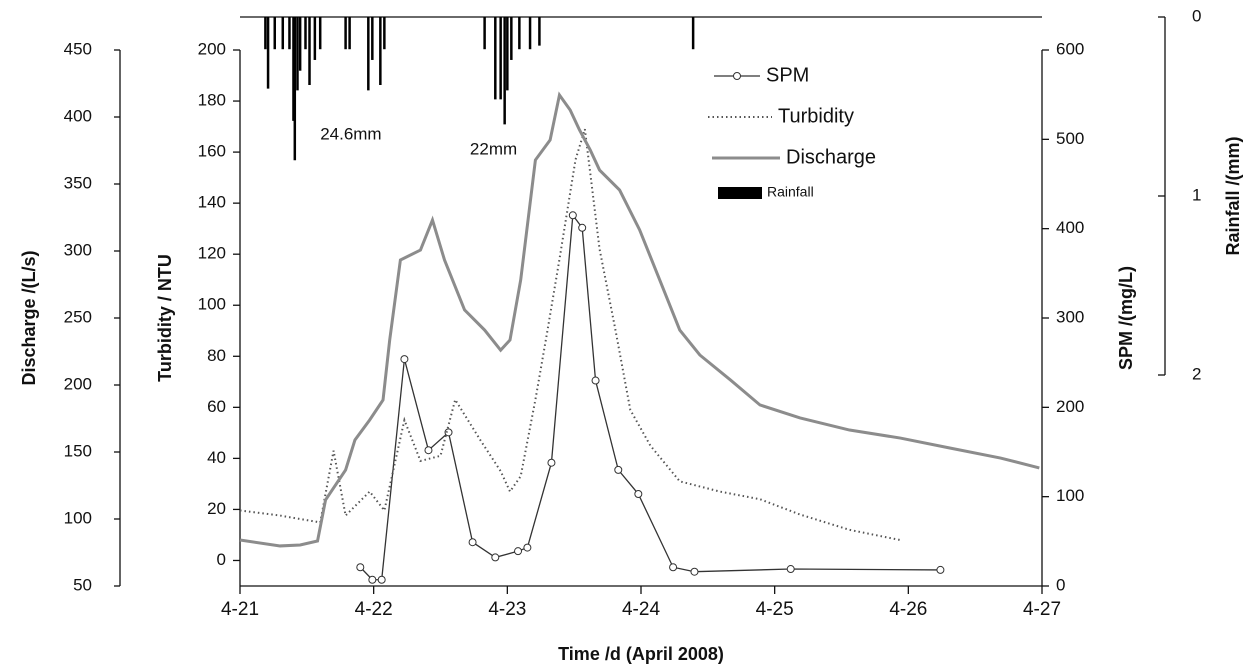  What do you see at coordinates (507, 609) in the screenshot?
I see `x-tick-label: 4-23` at bounding box center [507, 609].